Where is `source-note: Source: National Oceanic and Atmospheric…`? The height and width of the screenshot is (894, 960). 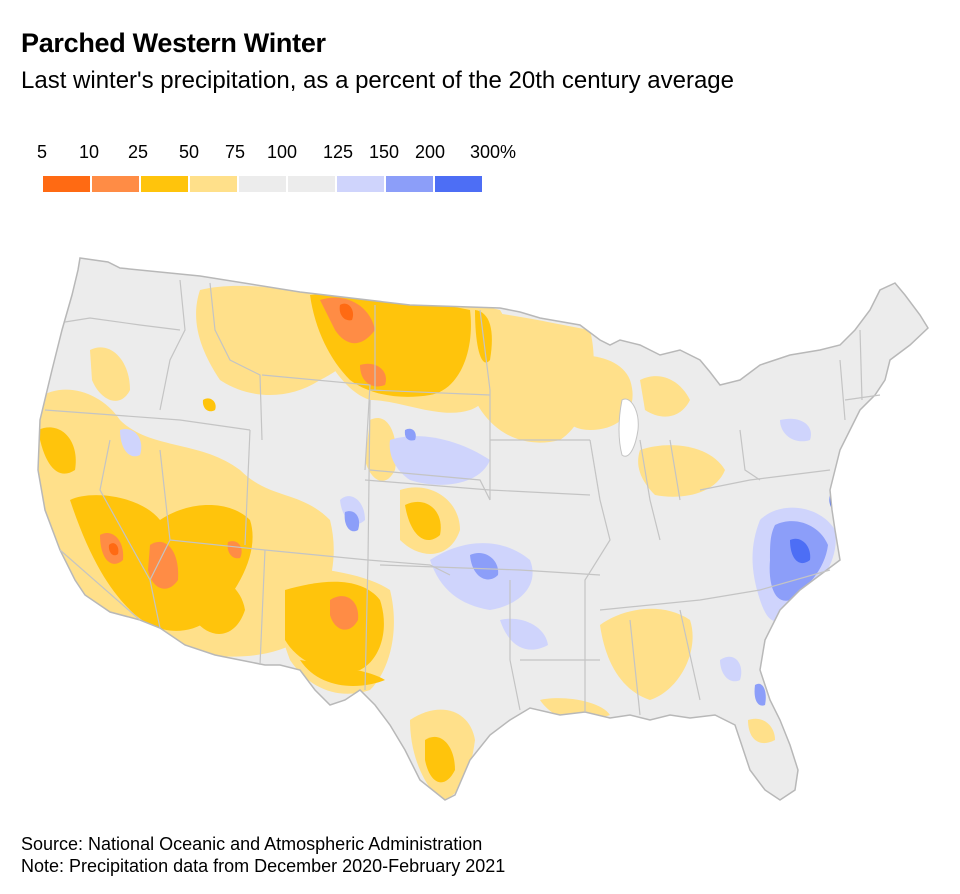
source-note: Source: National Oceanic and Atmospheric… is located at coordinates (252, 844).